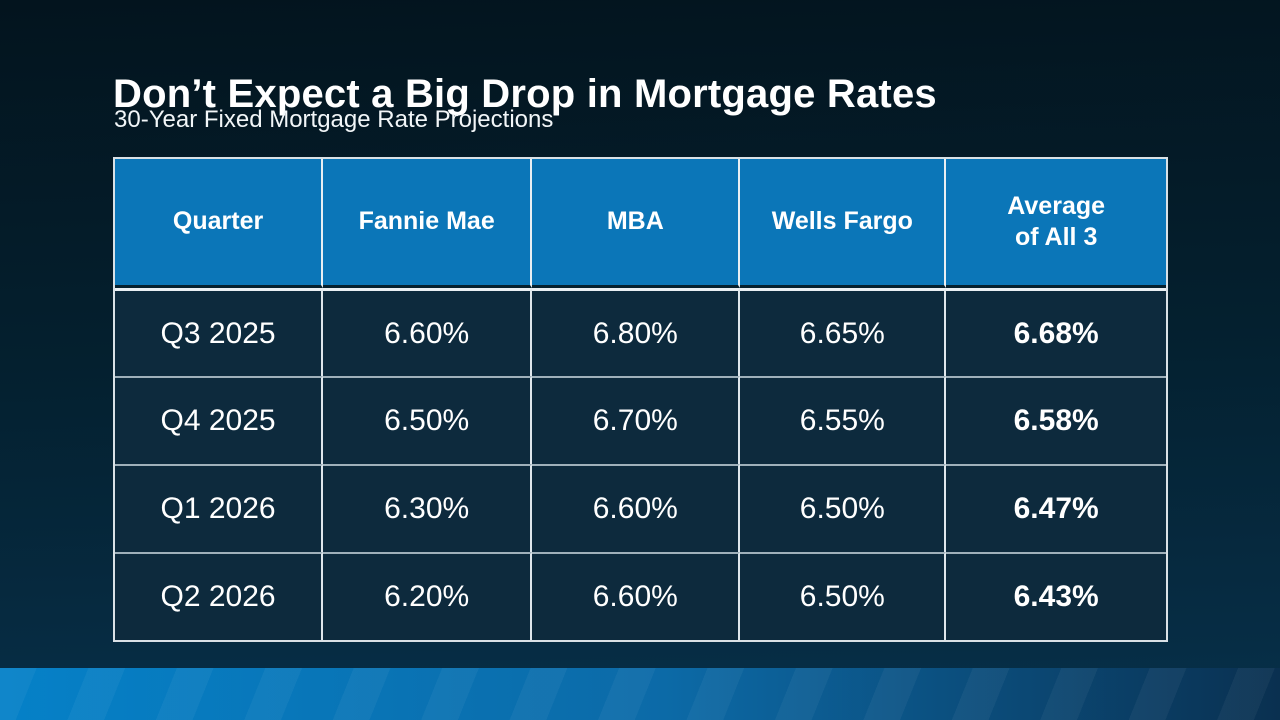 This screenshot has height=720, width=1280. I want to click on page-subtitle: 30-Year Fixed Mortgage Rate Projections, so click(334, 119).